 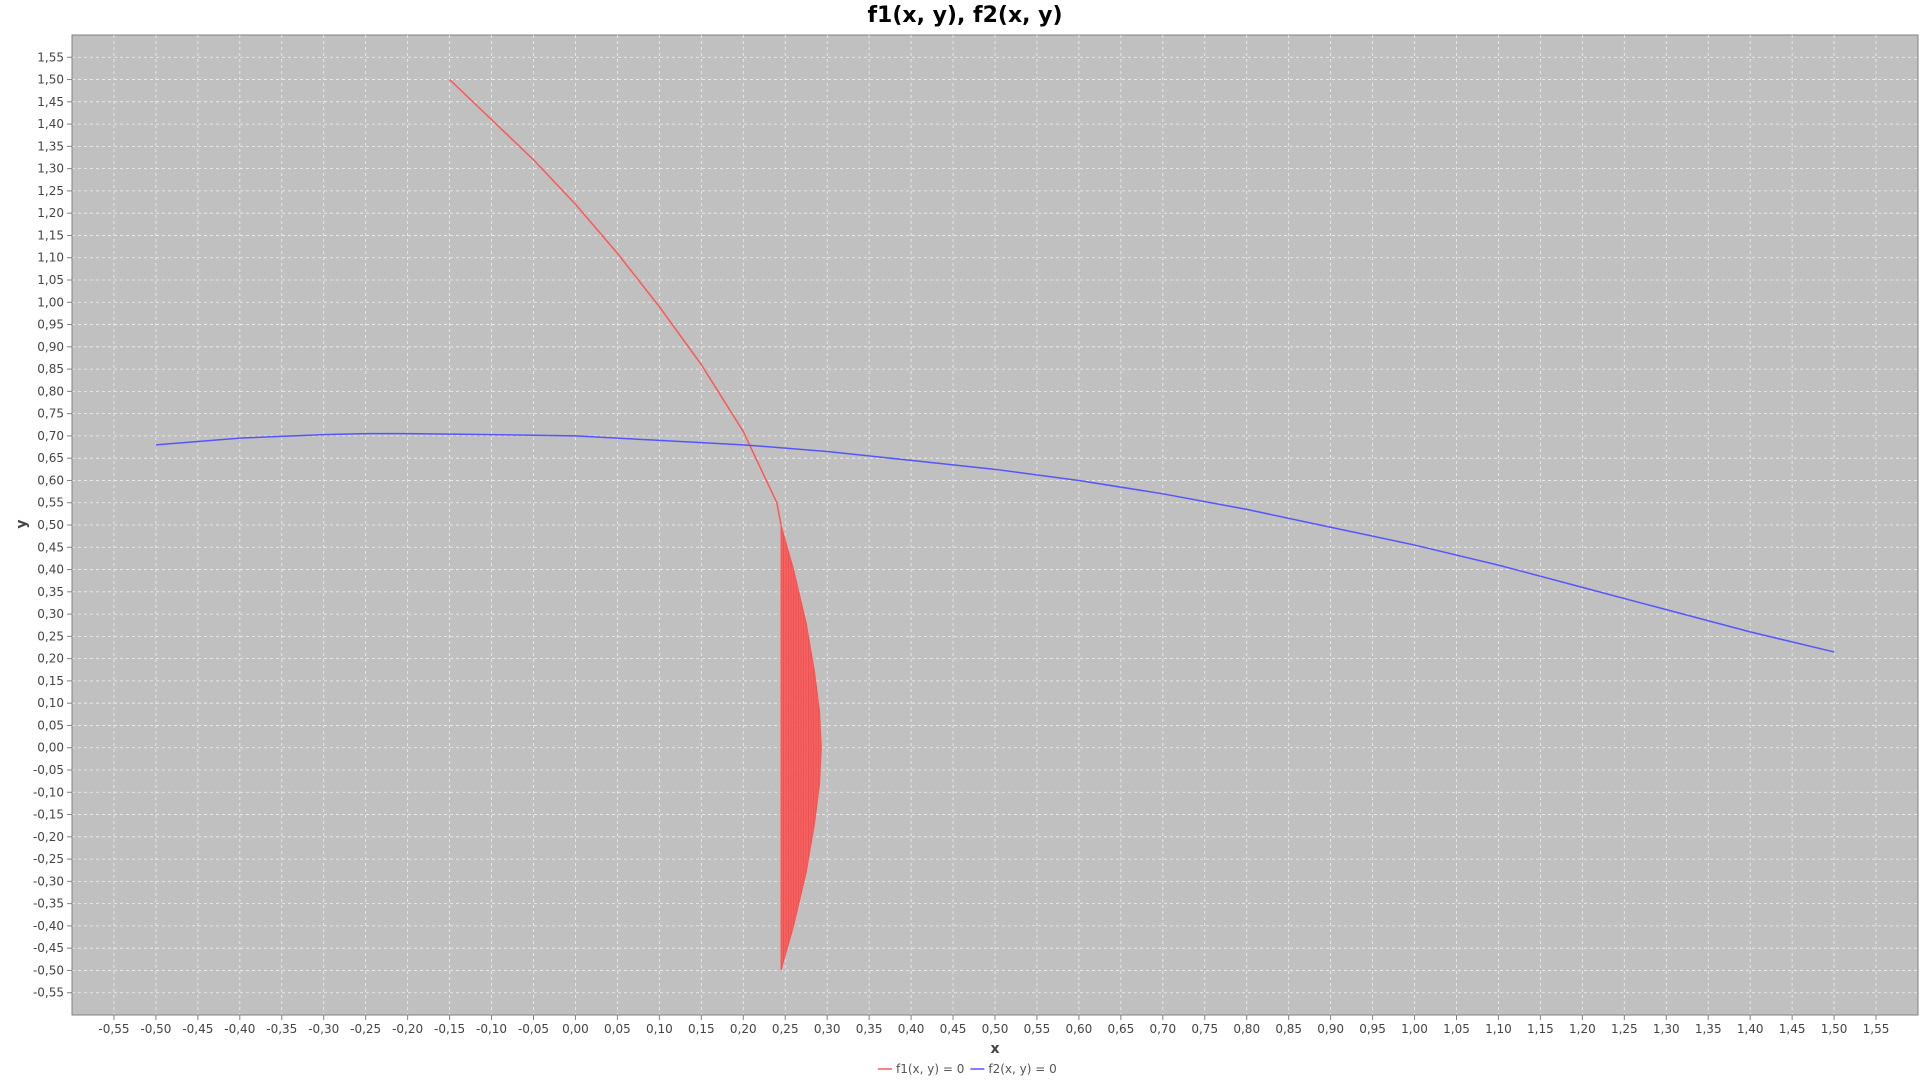 What do you see at coordinates (1876, 1029) in the screenshot?
I see `x-tick-label: 1,55` at bounding box center [1876, 1029].